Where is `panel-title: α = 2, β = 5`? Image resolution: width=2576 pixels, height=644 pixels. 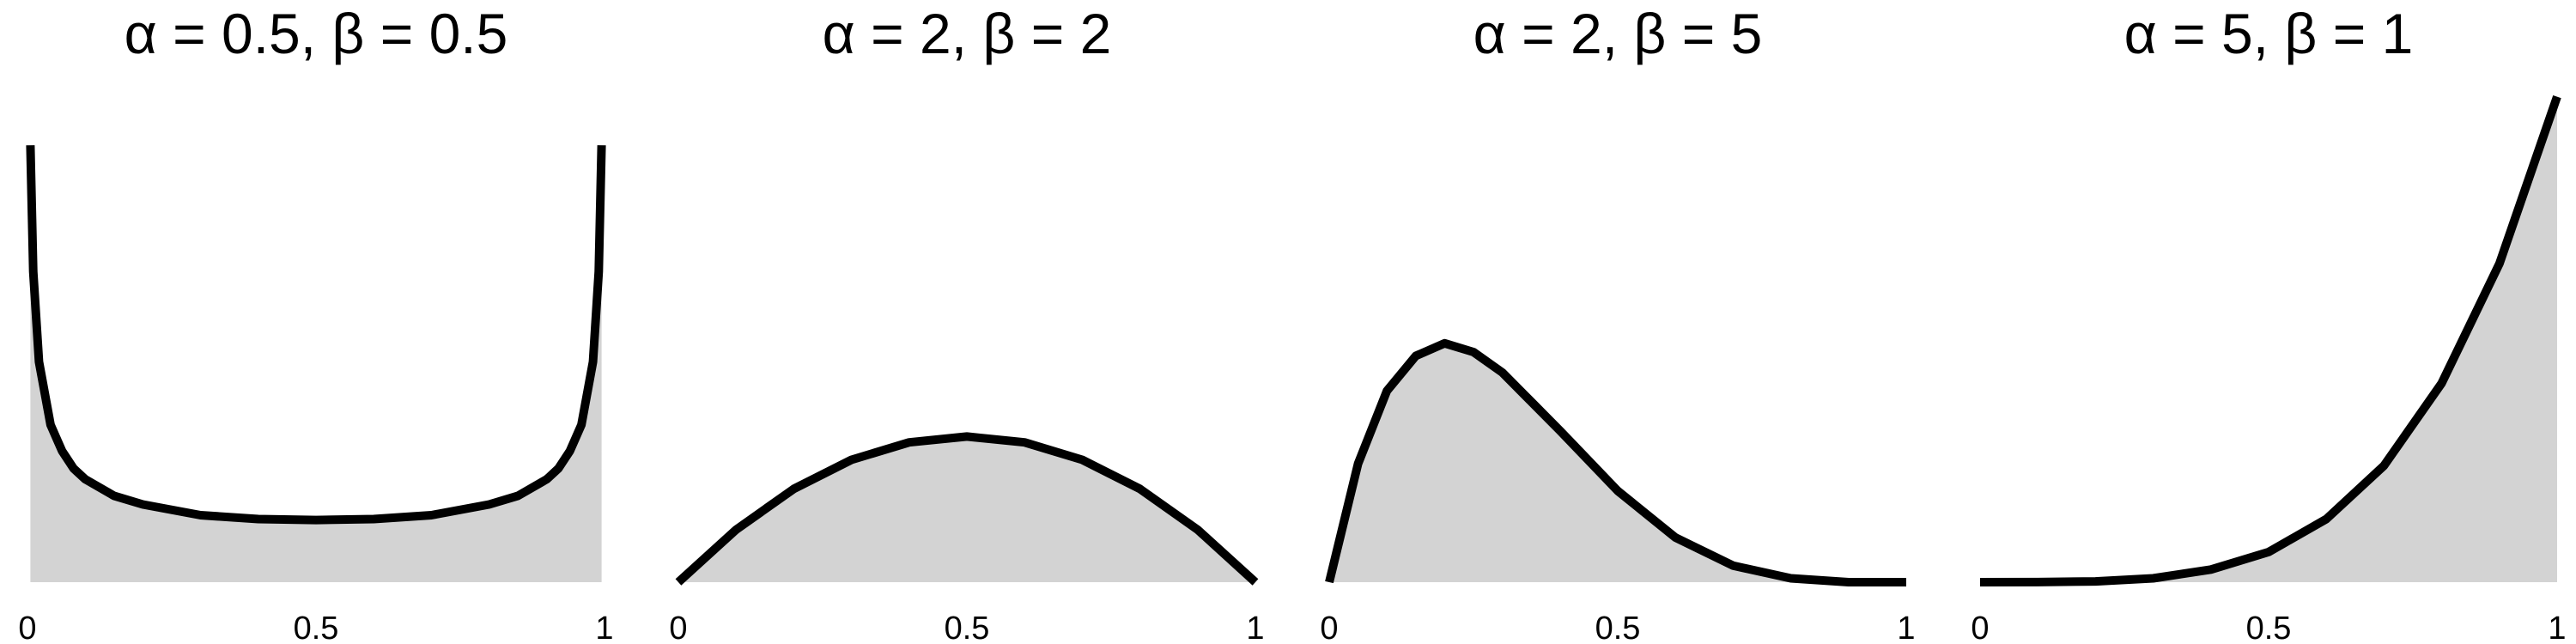 panel-title: α = 2, β = 5 is located at coordinates (1618, 33).